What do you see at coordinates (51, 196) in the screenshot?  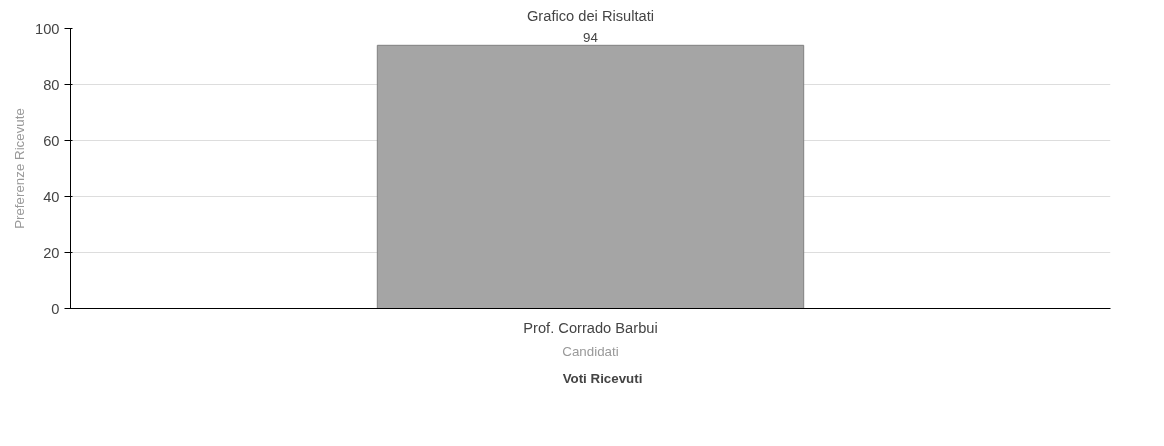 I see `y-tick-label: 40` at bounding box center [51, 196].